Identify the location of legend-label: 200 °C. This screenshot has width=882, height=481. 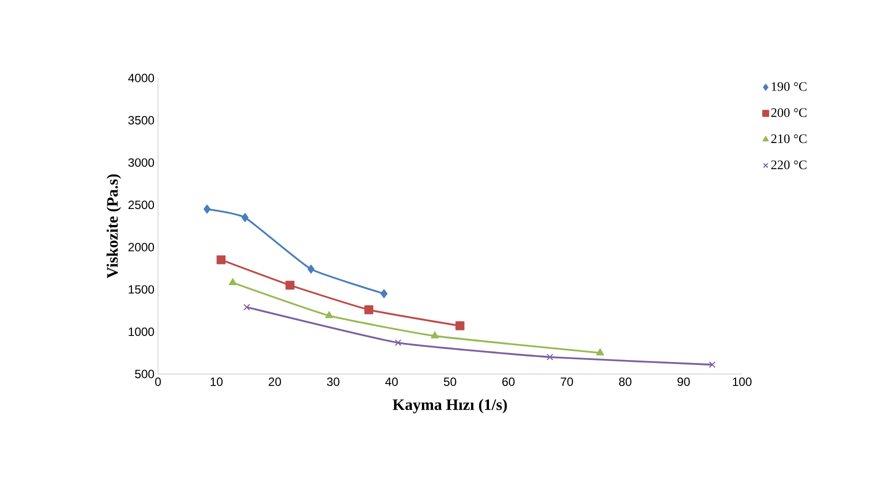
(788, 113).